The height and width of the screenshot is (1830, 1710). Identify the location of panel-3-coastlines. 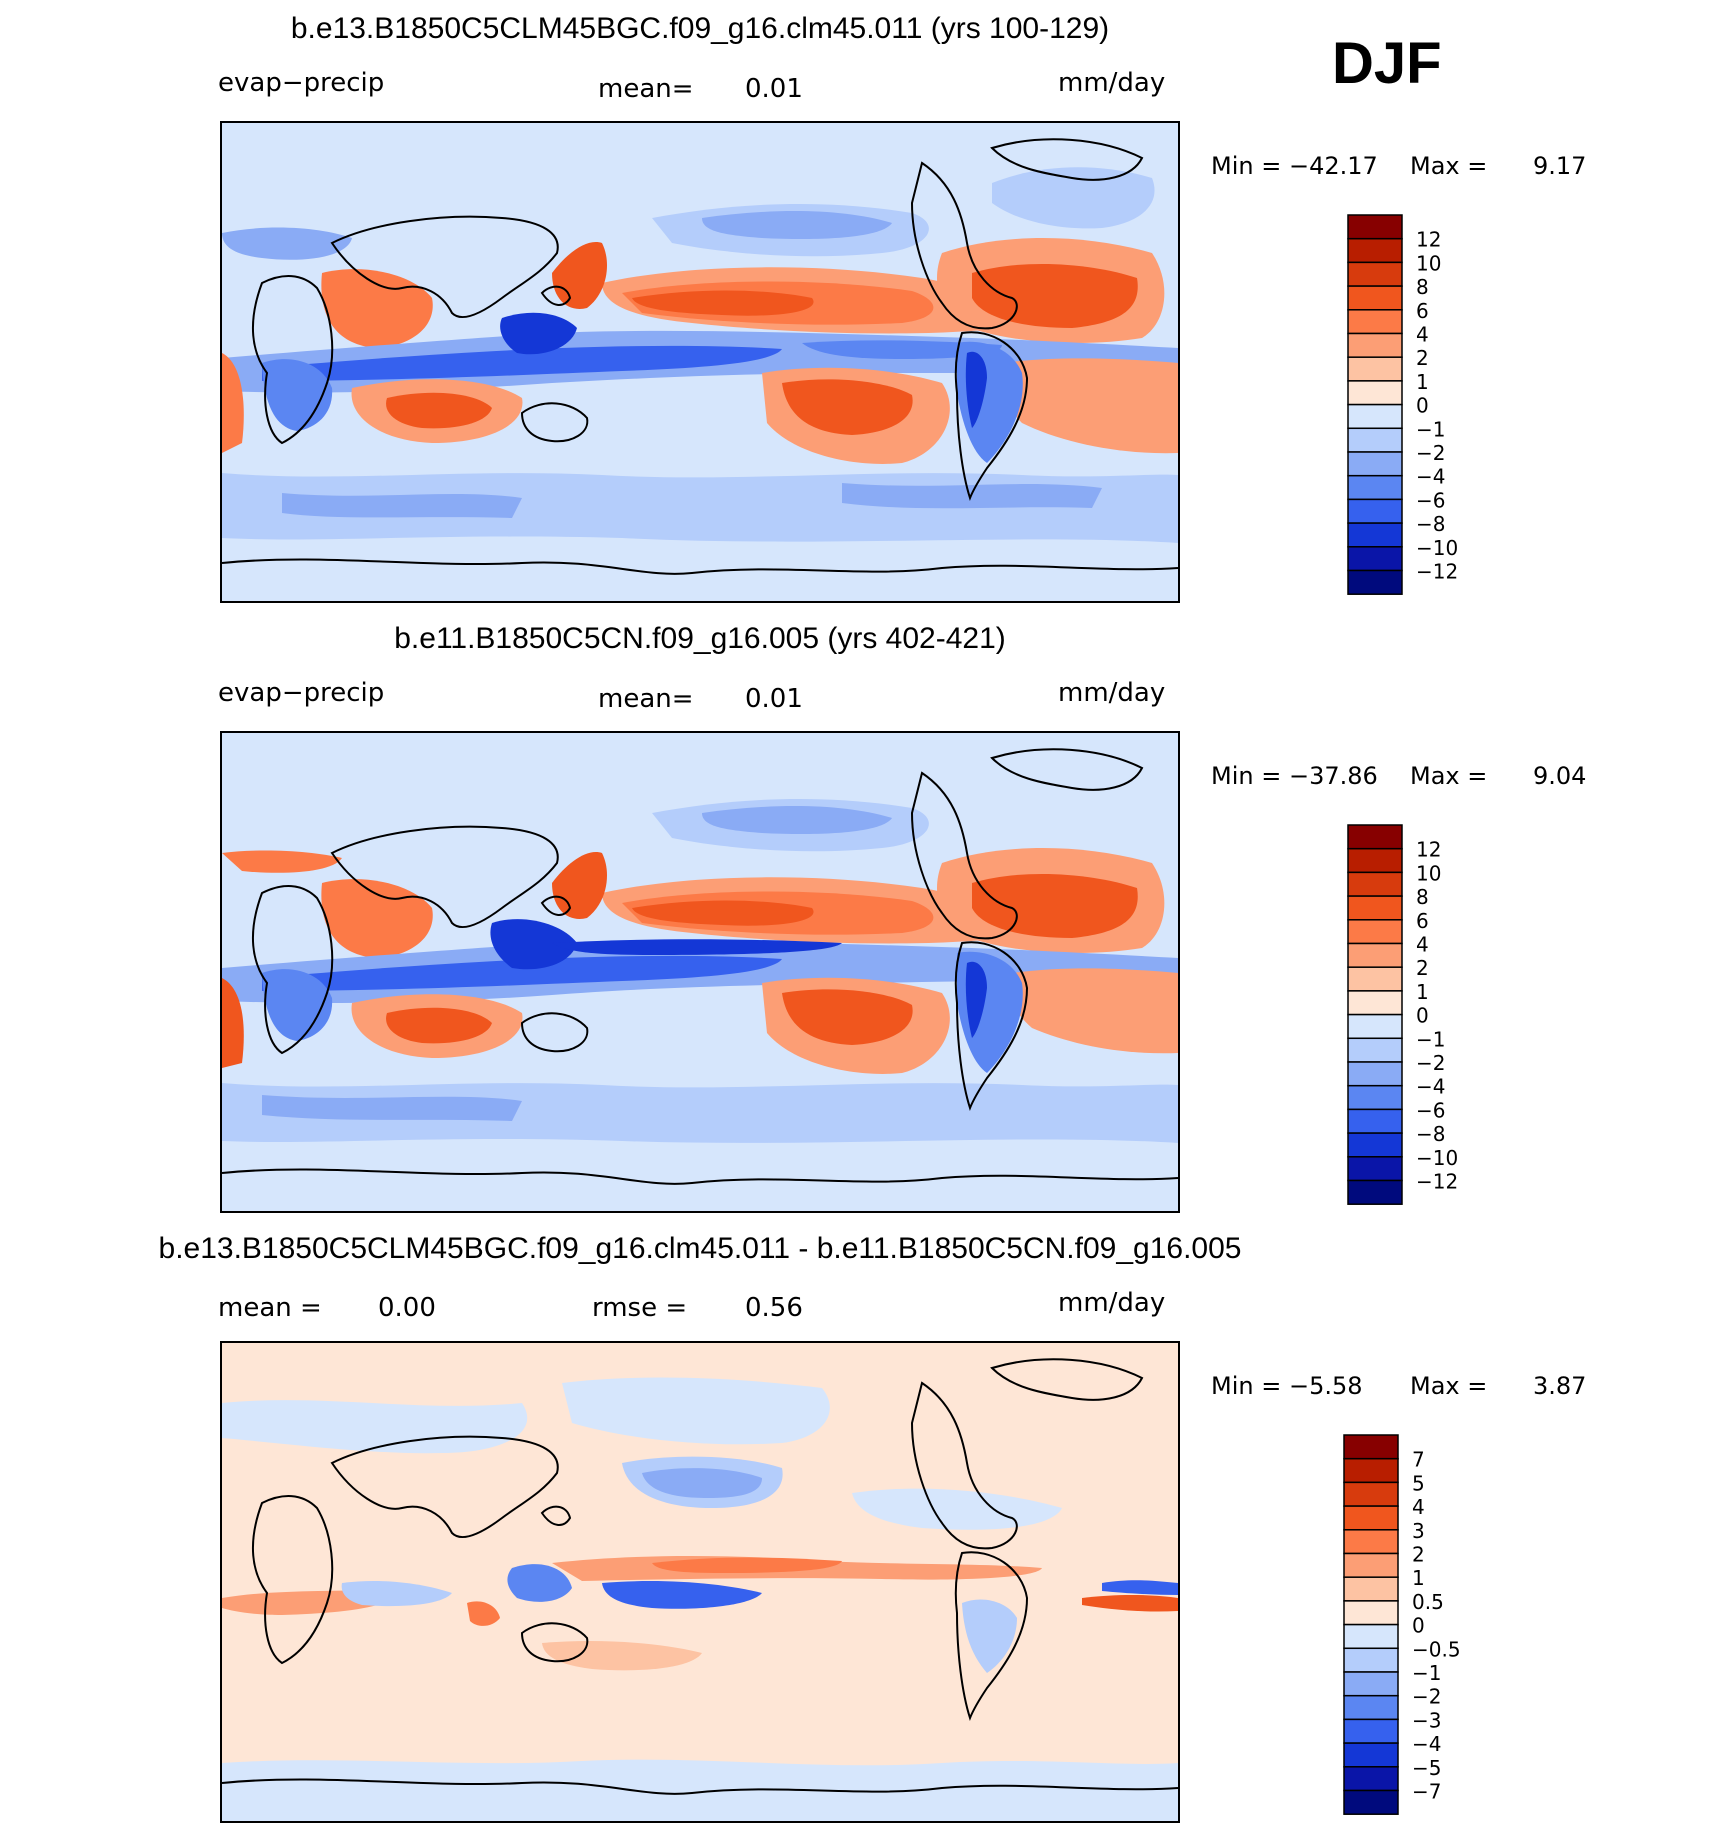
(700, 1576).